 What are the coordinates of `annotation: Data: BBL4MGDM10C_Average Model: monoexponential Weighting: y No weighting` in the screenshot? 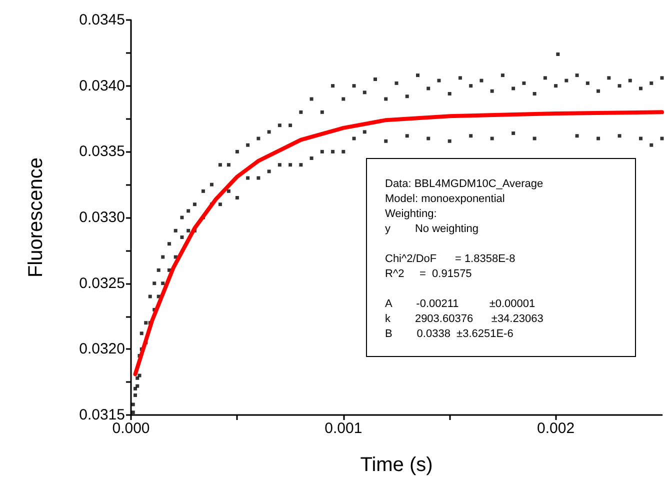 It's located at (464, 207).